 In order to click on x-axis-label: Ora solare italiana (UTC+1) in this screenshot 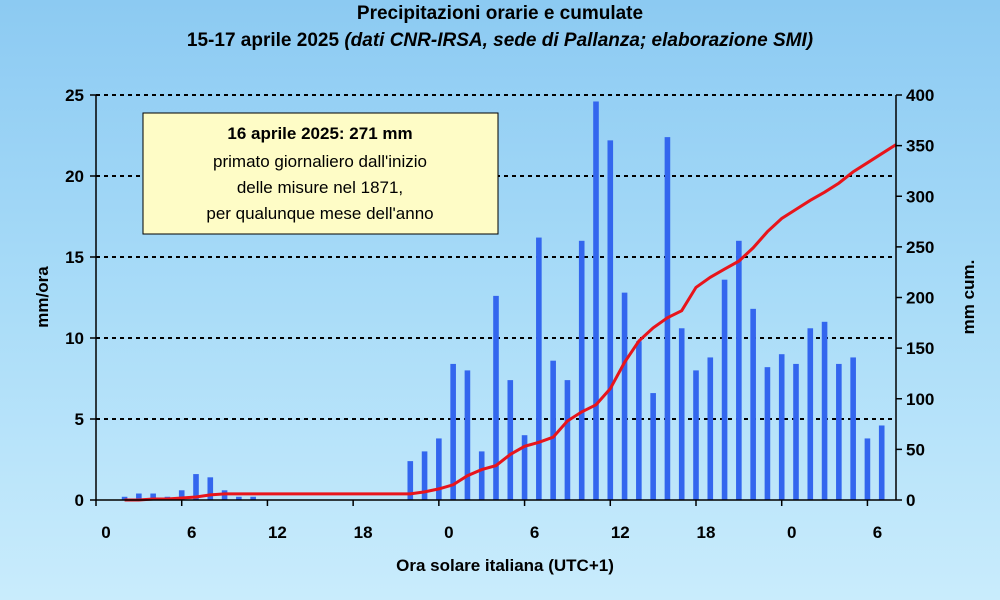, I will do `click(505, 565)`.